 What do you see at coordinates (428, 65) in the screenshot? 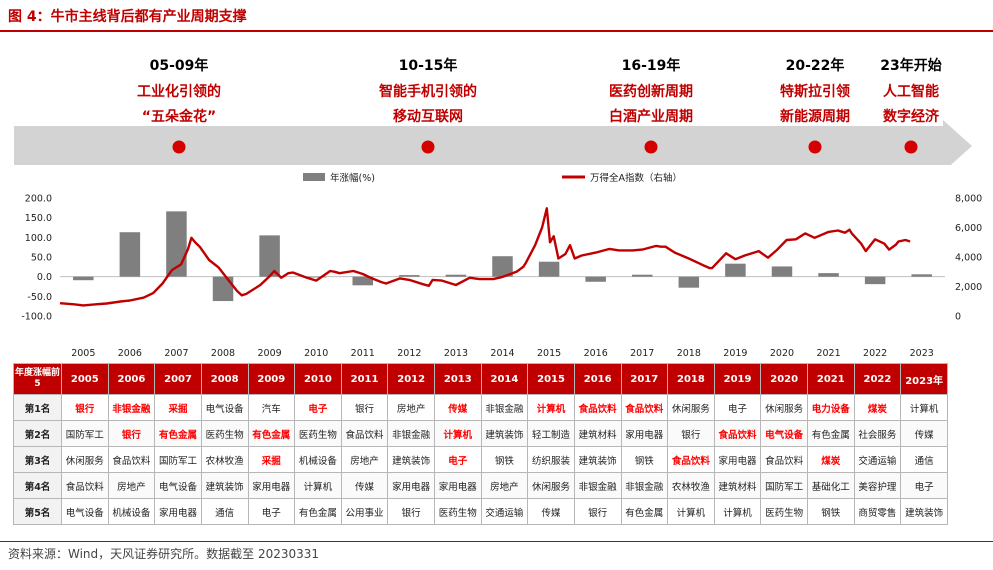
I see `period-years-1: 10-15年` at bounding box center [428, 65].